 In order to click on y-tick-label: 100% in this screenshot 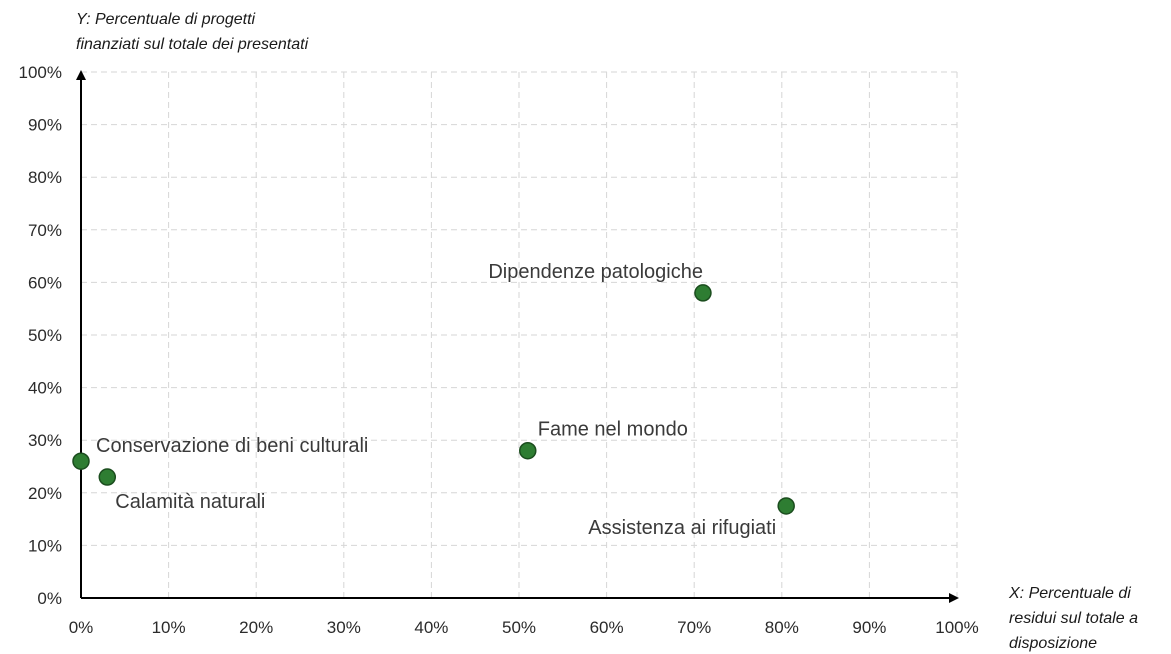, I will do `click(40, 72)`.